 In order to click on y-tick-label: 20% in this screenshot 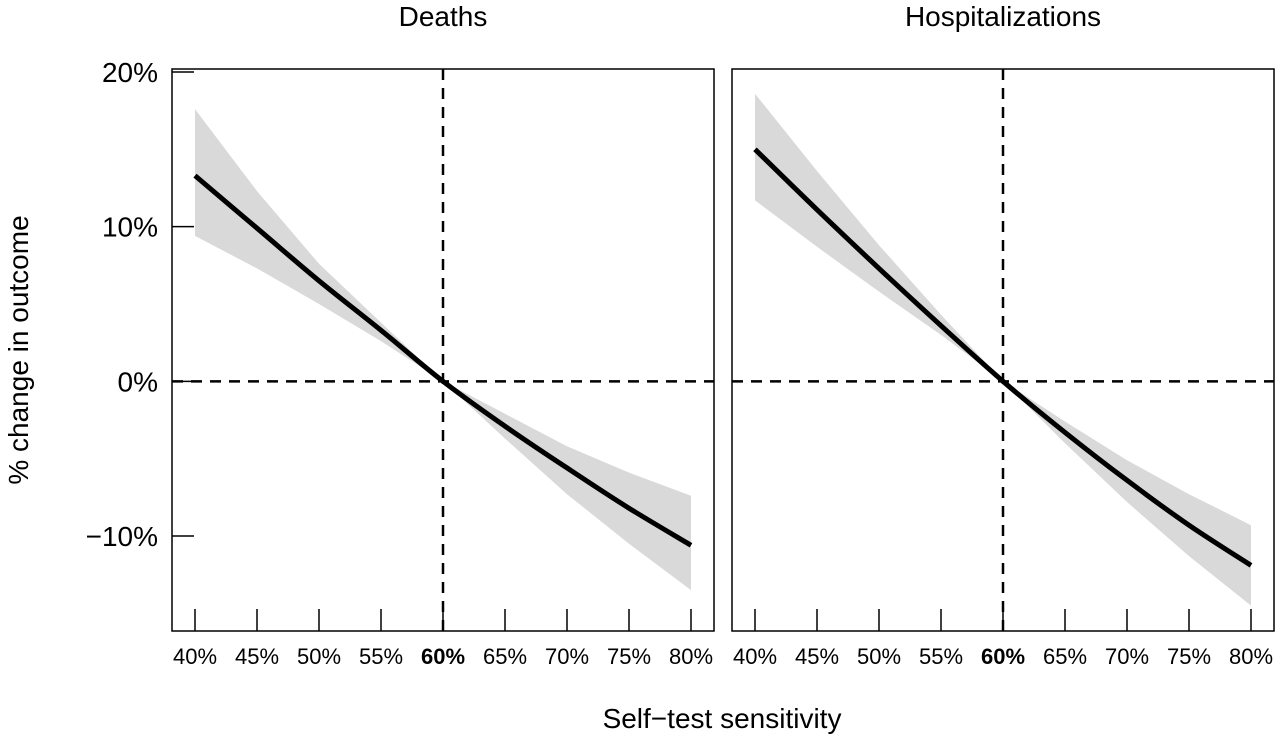, I will do `click(130, 72)`.